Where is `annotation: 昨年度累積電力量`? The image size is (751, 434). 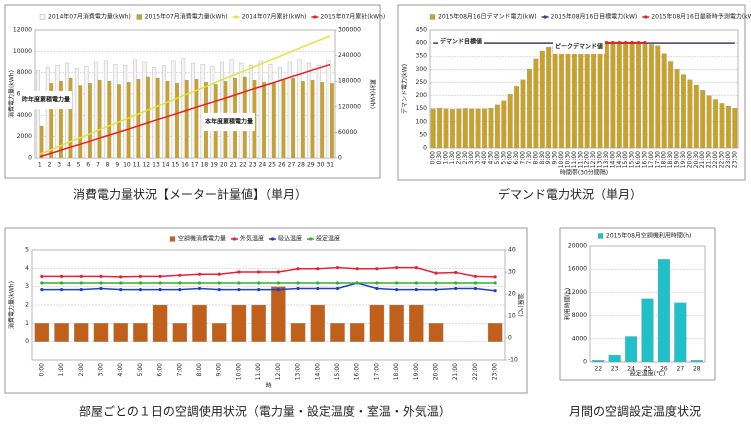
annotation: 昨年度累積電力量 is located at coordinates (46, 100).